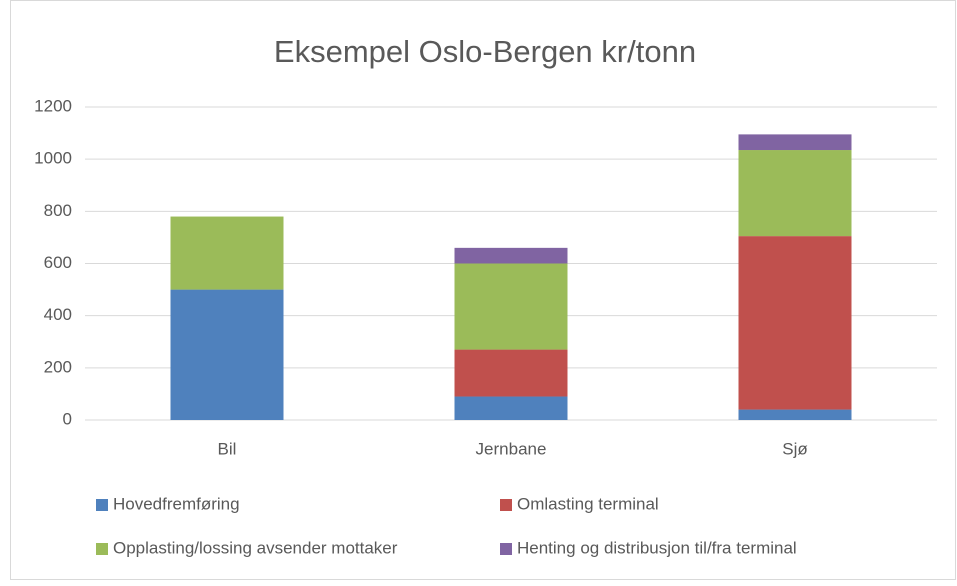 This screenshot has width=957, height=586. What do you see at coordinates (588, 503) in the screenshot?
I see `legend-label: Omlasting terminal` at bounding box center [588, 503].